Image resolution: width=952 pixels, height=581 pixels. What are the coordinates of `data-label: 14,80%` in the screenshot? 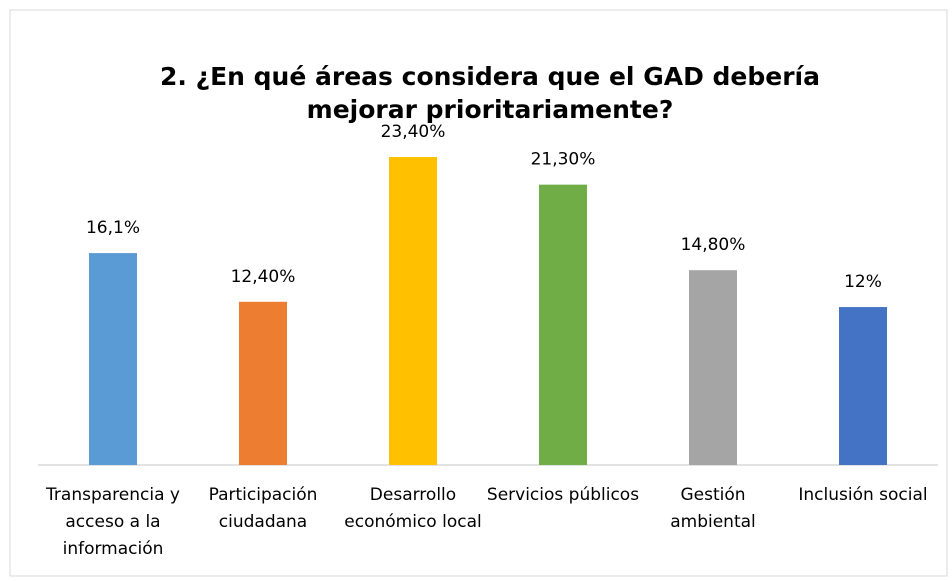 It's located at (713, 245).